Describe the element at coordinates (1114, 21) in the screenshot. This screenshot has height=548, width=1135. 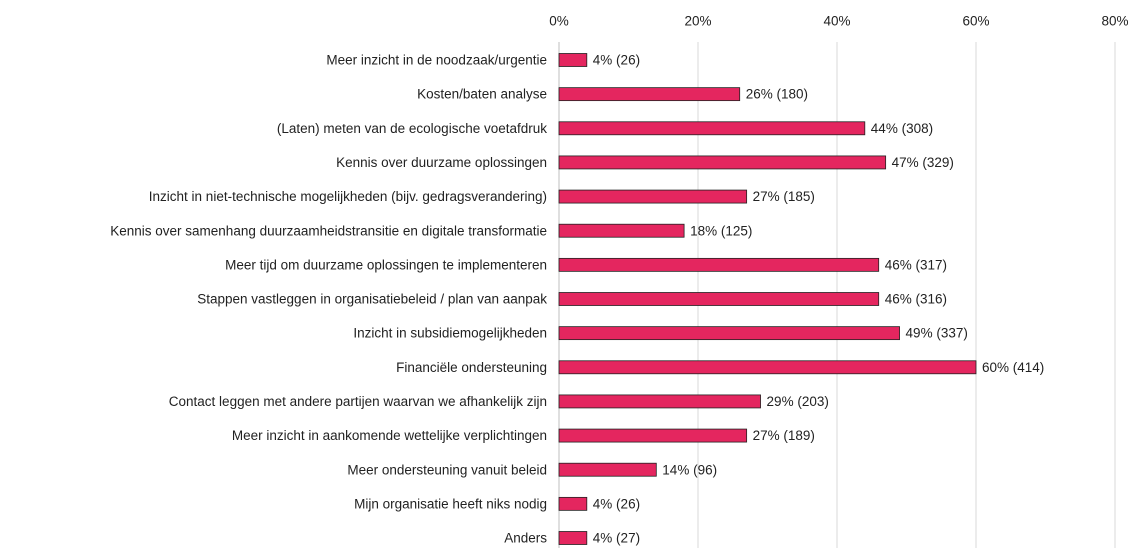
I see `x-tick-label: 80%` at that location.